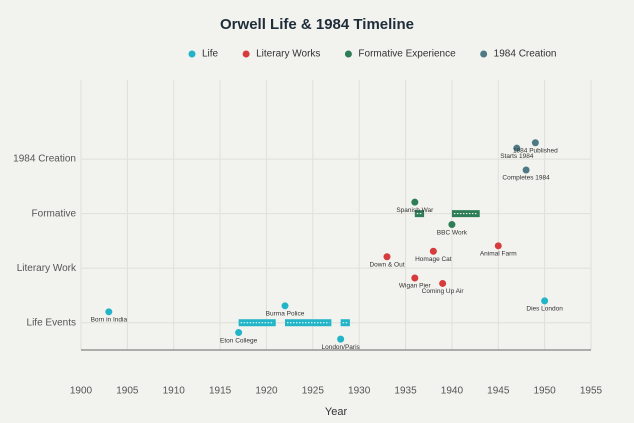 This screenshot has width=634, height=423. Describe the element at coordinates (336, 412) in the screenshot. I see `x-axis-label: Year` at that location.